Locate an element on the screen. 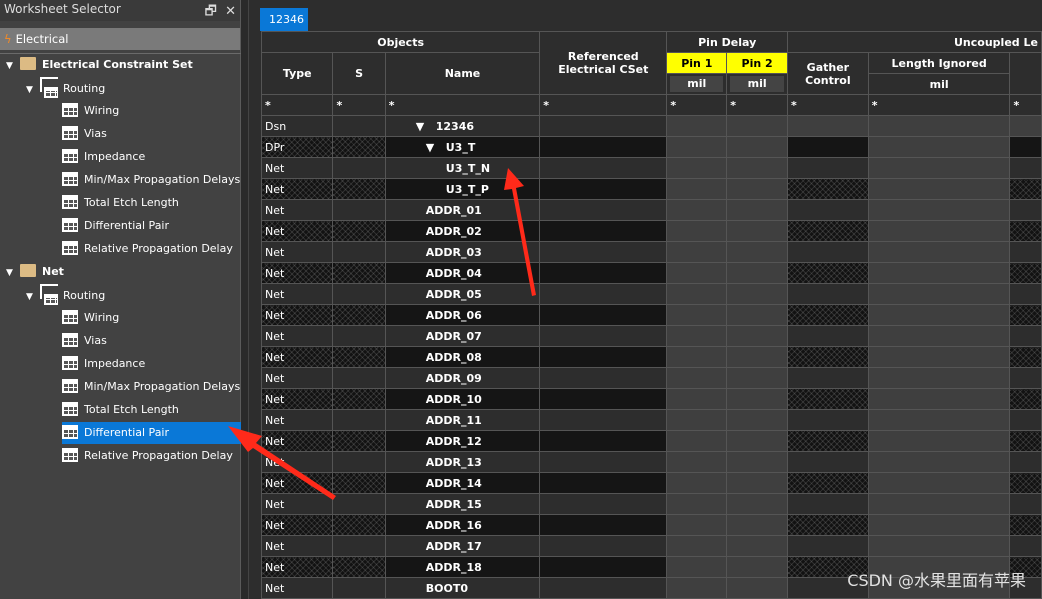 Image resolution: width=1042 pixels, height=599 pixels. name-cell: ADDR_17 is located at coordinates (462, 546).